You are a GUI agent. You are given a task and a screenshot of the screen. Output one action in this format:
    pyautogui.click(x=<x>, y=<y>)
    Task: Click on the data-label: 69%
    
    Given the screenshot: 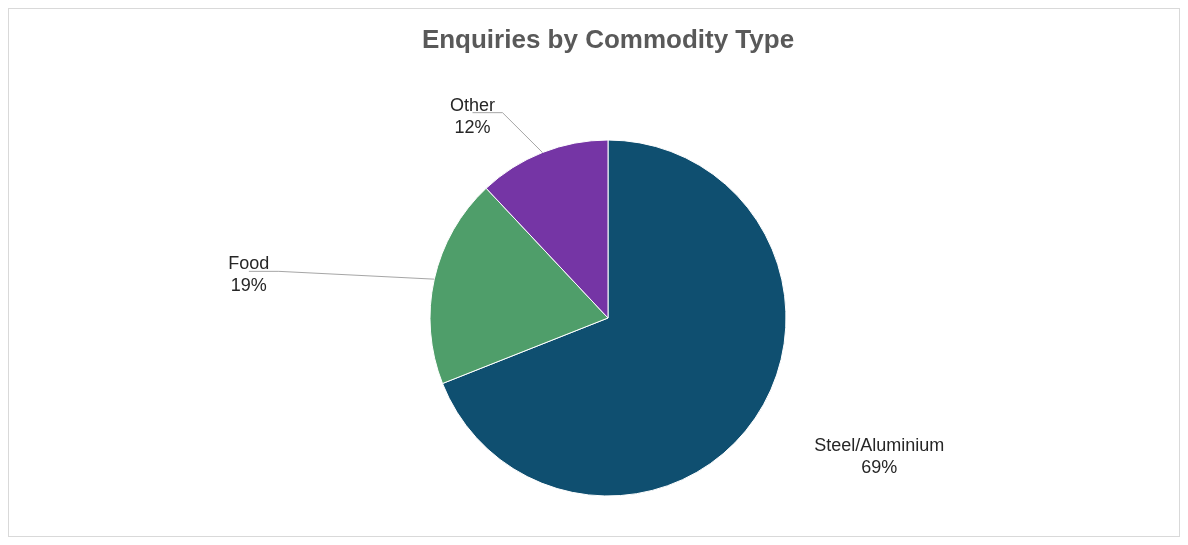 What is the action you would take?
    pyautogui.click(x=879, y=466)
    